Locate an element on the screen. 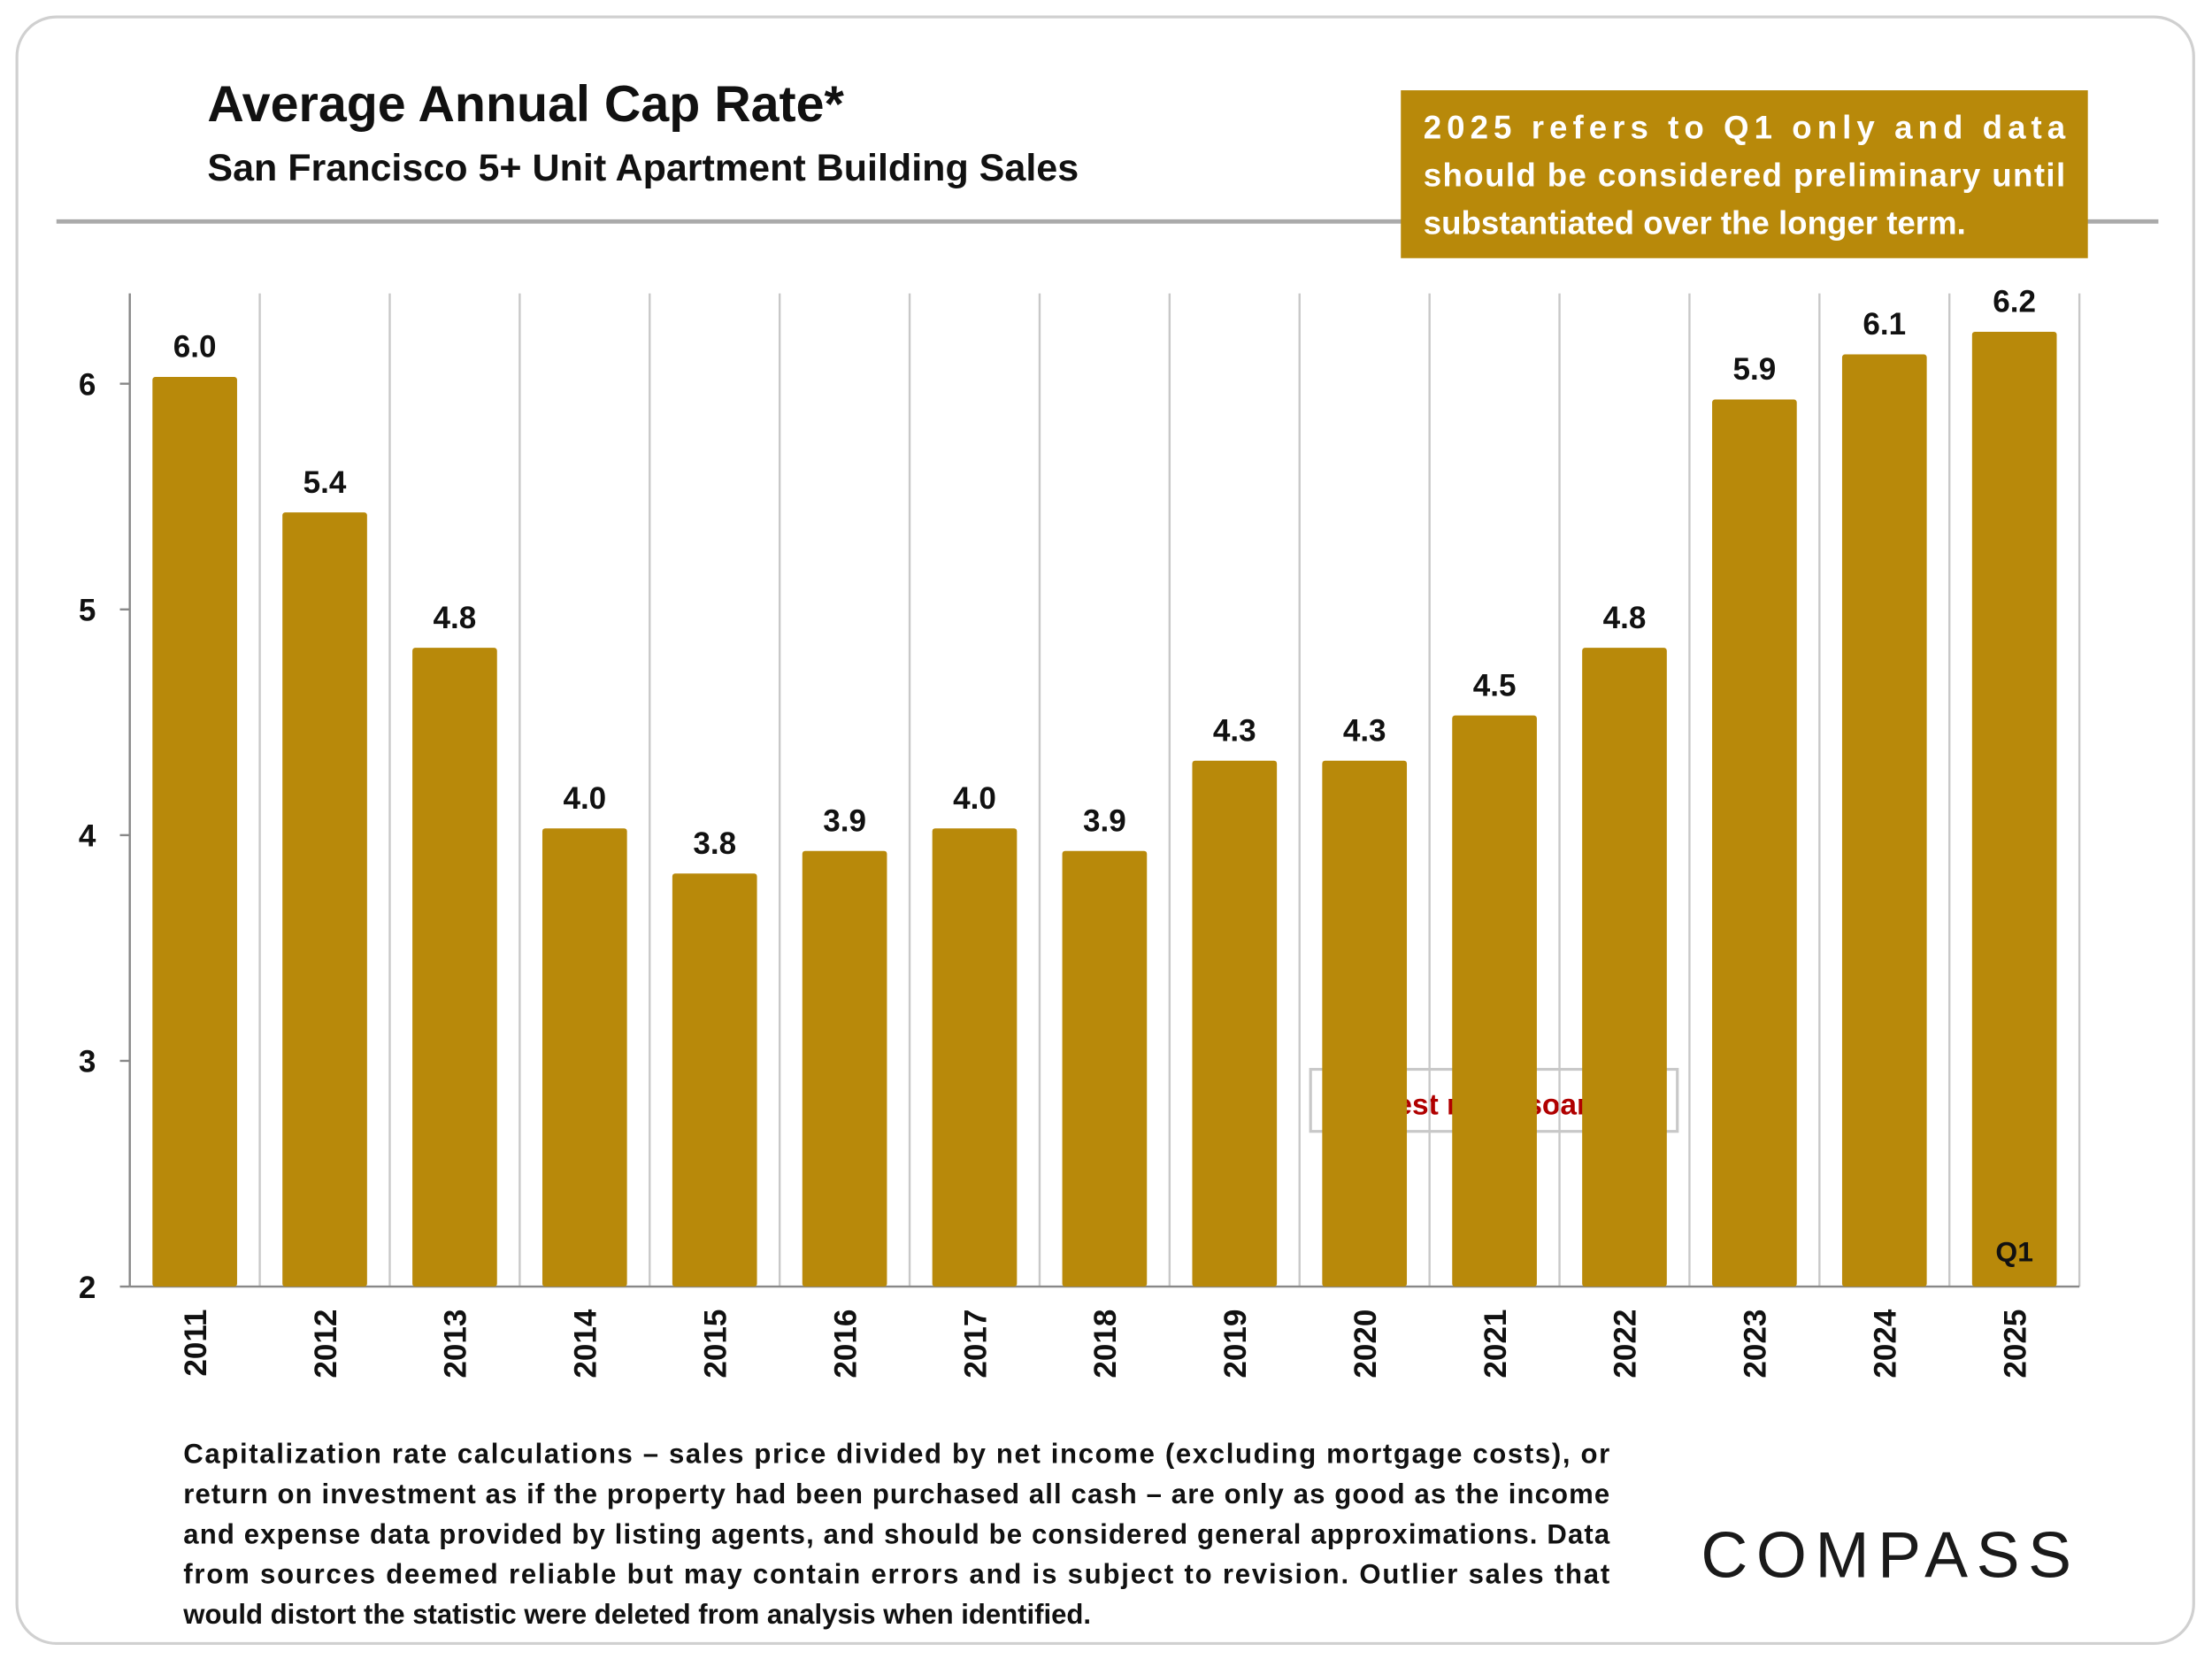  data-label: 6.1 is located at coordinates (1885, 325).